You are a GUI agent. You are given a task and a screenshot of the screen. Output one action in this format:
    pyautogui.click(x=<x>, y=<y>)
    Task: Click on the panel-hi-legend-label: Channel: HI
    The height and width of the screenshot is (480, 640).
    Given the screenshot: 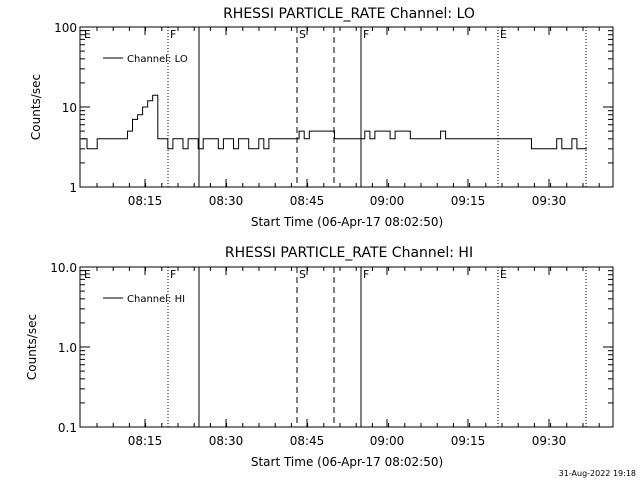 What is the action you would take?
    pyautogui.click(x=156, y=299)
    